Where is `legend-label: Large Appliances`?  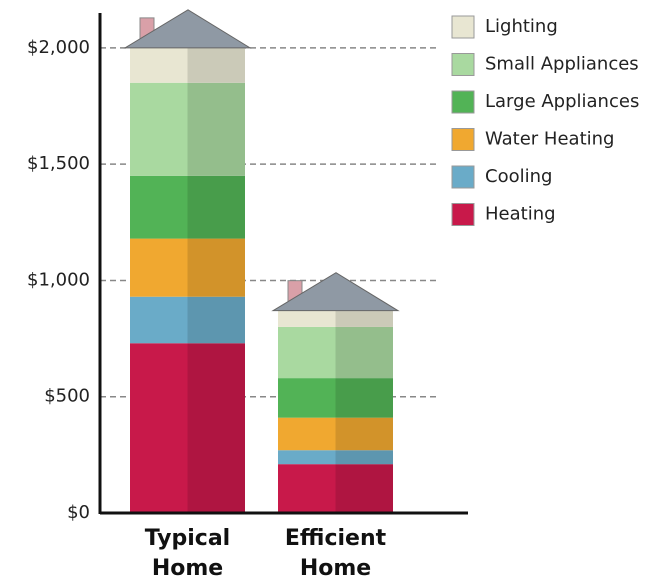
legend-label: Large Appliances is located at coordinates (562, 101).